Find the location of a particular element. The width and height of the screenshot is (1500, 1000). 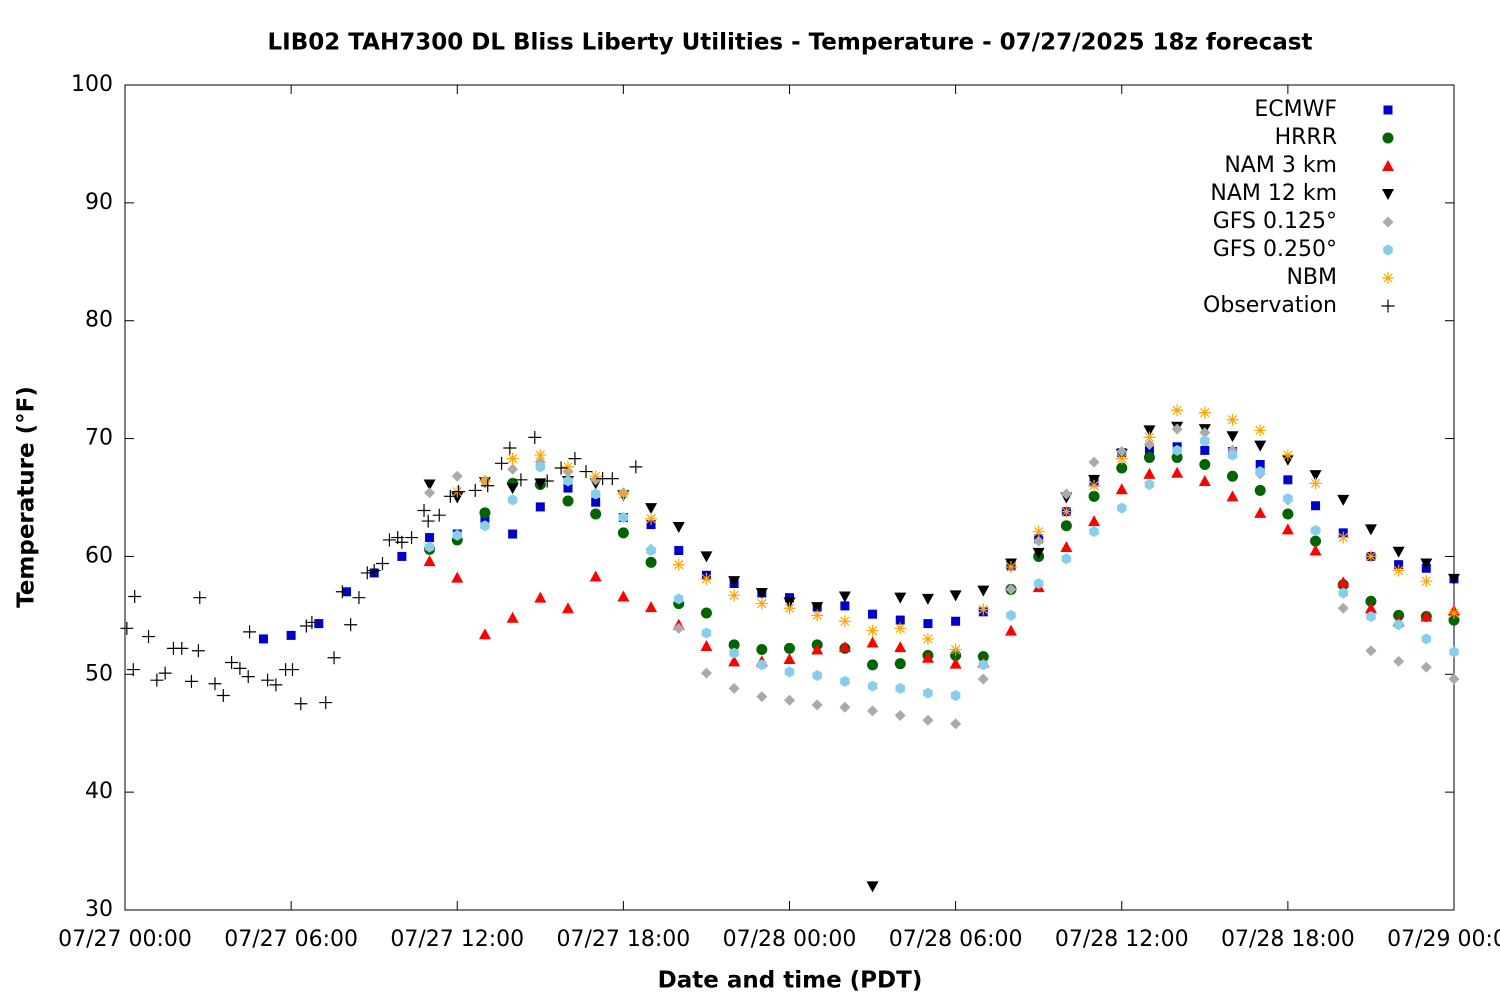

legend-label: NBM is located at coordinates (1311, 277).